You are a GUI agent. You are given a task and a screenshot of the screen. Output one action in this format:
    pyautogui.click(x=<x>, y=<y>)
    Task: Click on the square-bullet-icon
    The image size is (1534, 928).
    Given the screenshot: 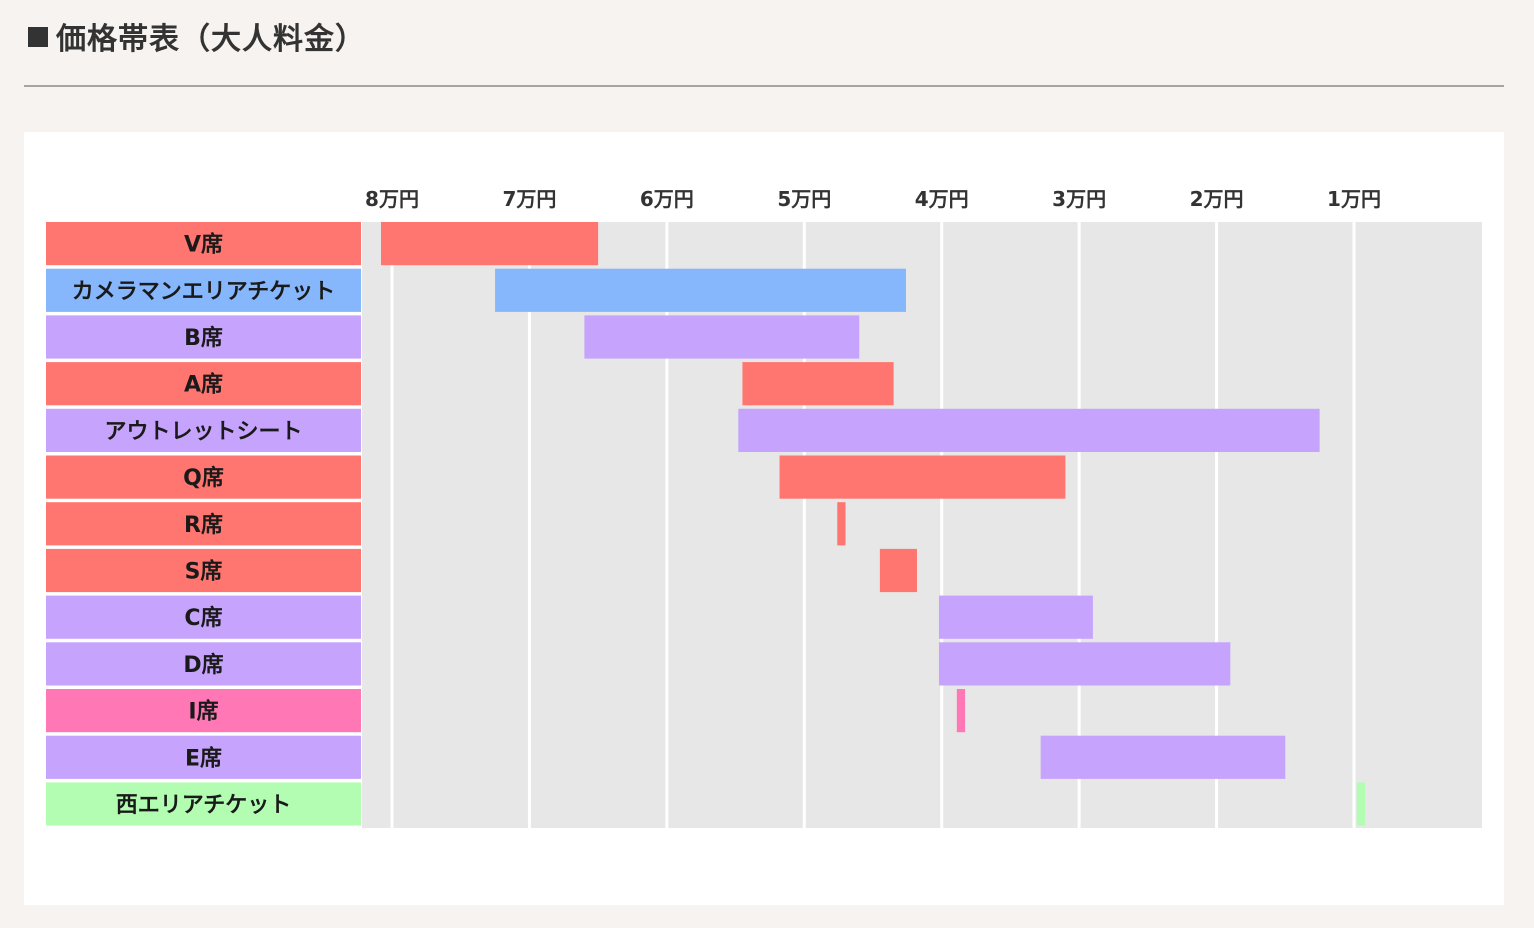 What is the action you would take?
    pyautogui.click(x=38, y=37)
    